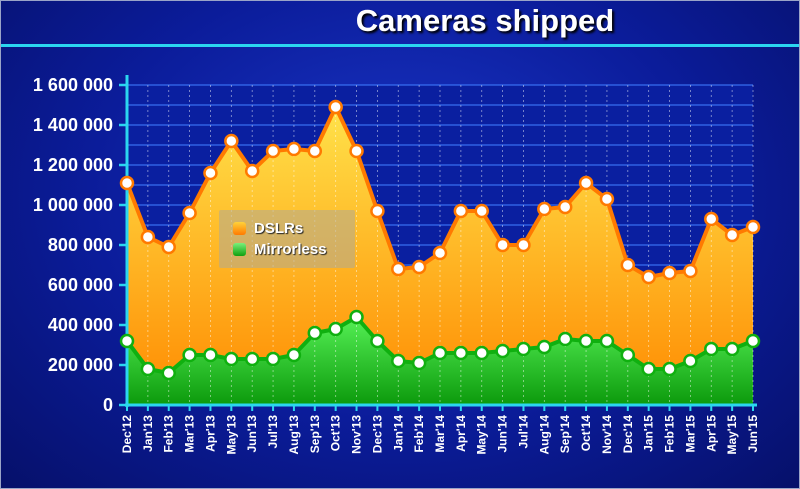 The height and width of the screenshot is (489, 800). What do you see at coordinates (294, 435) in the screenshot?
I see `x-tick-label: Aug'13` at bounding box center [294, 435].